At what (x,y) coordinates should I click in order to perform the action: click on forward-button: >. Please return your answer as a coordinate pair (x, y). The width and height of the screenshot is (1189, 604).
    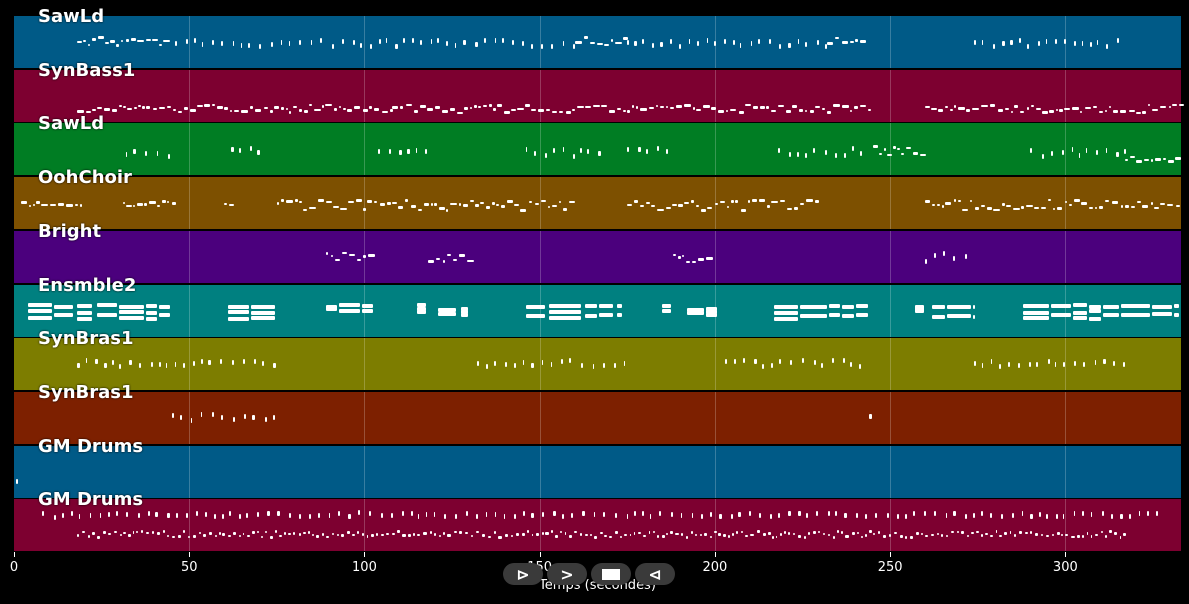
    Looking at the image, I should click on (567, 574).